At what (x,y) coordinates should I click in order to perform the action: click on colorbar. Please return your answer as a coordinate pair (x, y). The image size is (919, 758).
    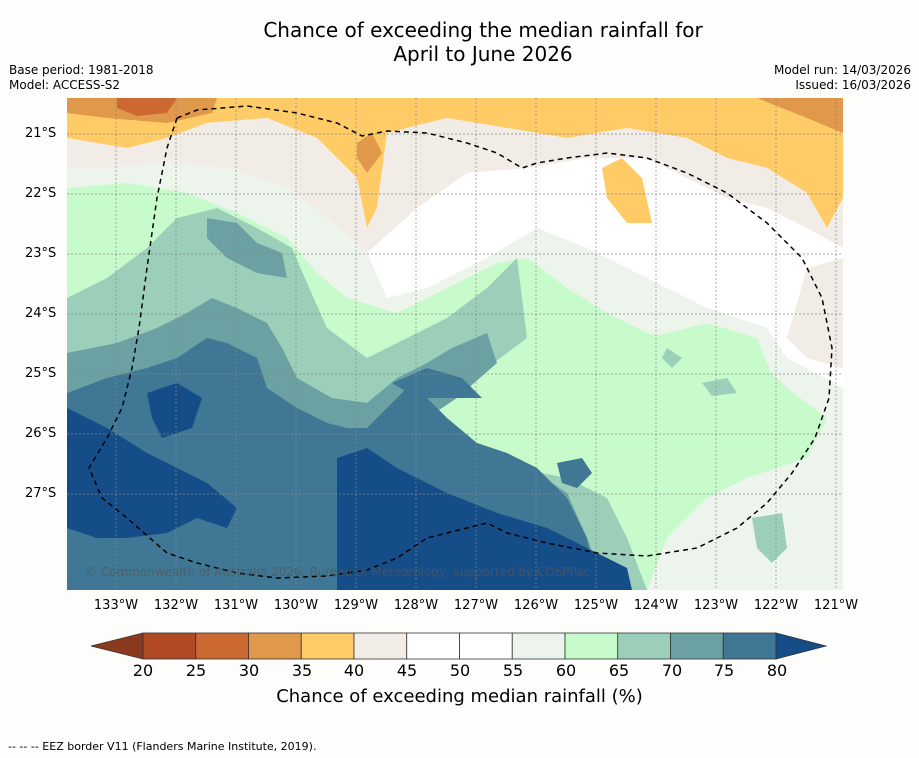
    Looking at the image, I should click on (459, 646).